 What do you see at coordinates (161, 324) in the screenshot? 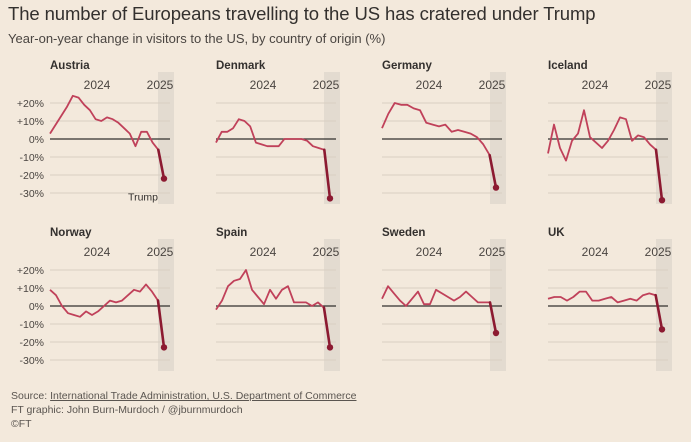
I see `norway-latest-drop` at bounding box center [161, 324].